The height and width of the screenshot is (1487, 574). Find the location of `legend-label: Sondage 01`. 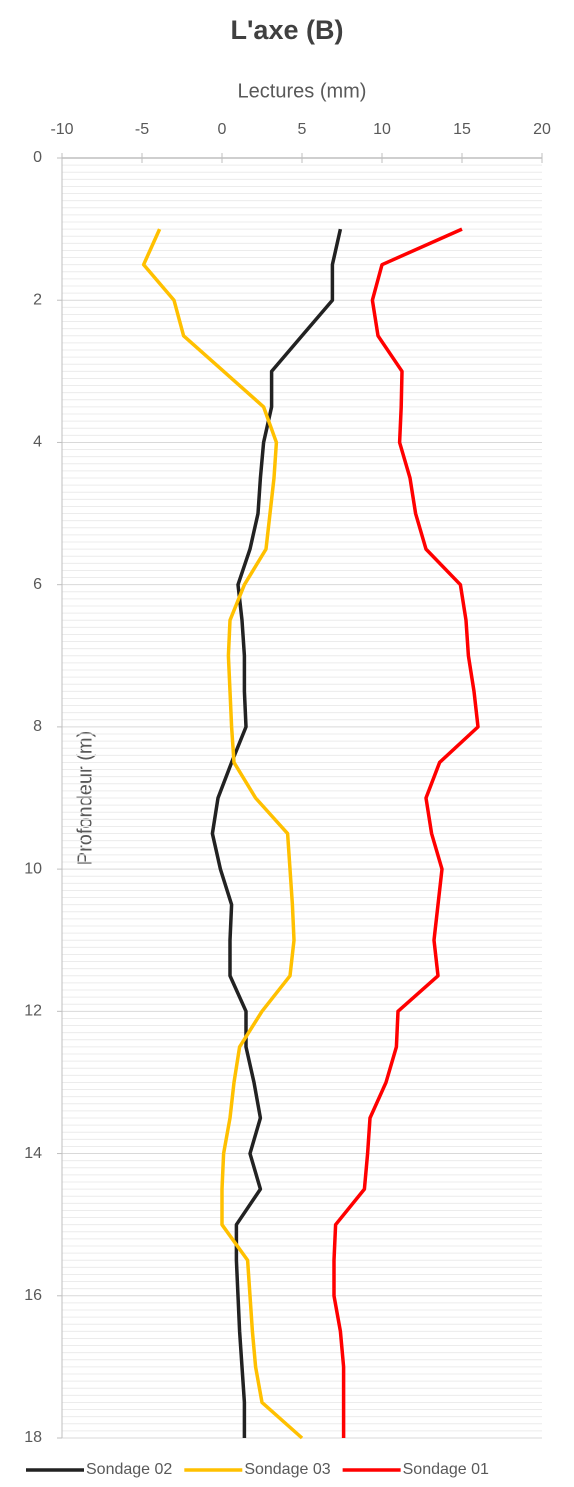

legend-label: Sondage 01 is located at coordinates (446, 1469).